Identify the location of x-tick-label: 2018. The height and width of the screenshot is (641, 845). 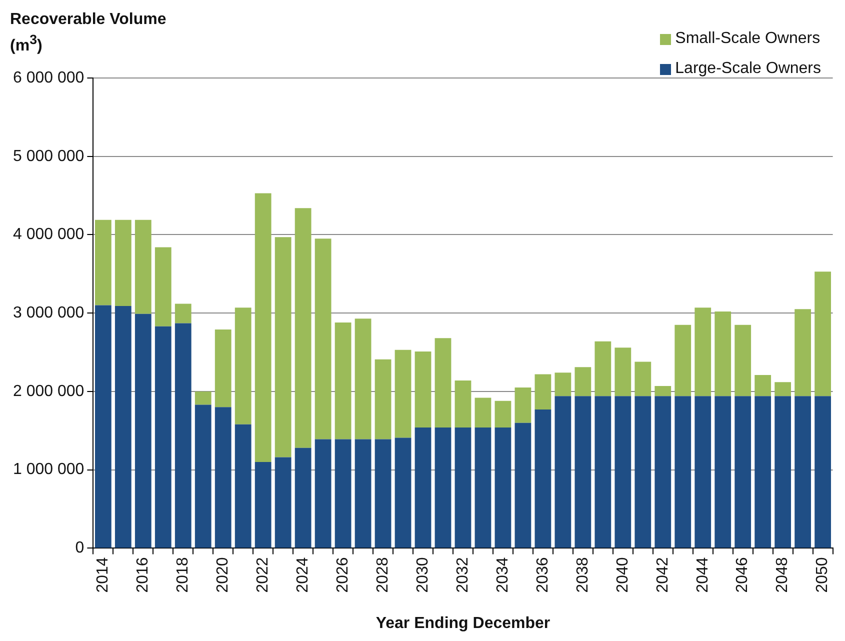
(183, 575).